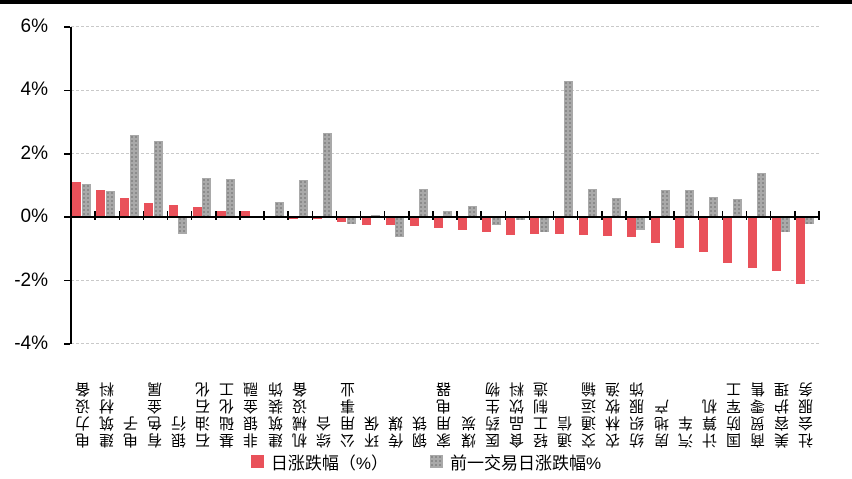  I want to click on x-label-cell: 机械设备, so click(300, 397).